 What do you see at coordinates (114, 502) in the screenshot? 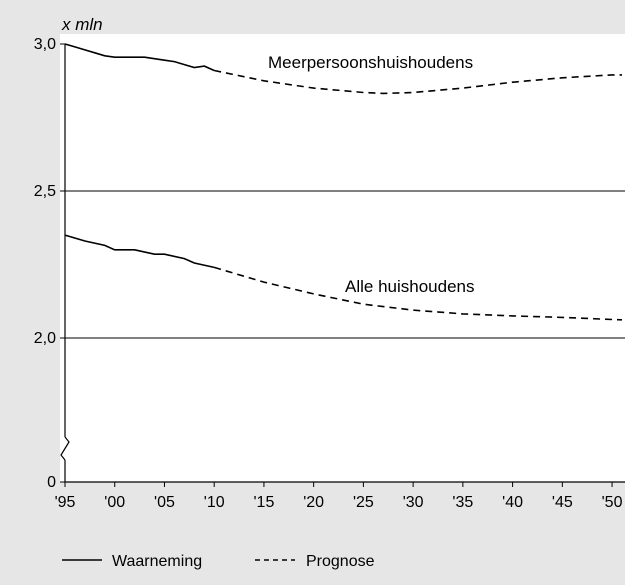
I see `x-tick-label: '00` at bounding box center [114, 502].